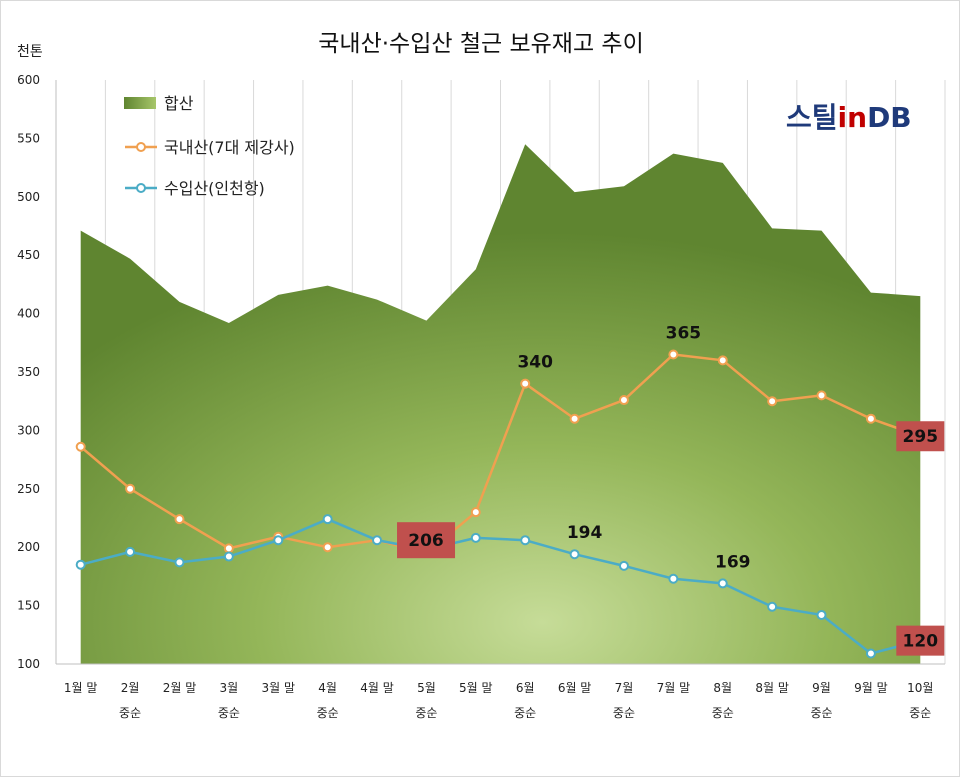 The image size is (960, 778). I want to click on x-tick-label: 8월 말, so click(772, 688).